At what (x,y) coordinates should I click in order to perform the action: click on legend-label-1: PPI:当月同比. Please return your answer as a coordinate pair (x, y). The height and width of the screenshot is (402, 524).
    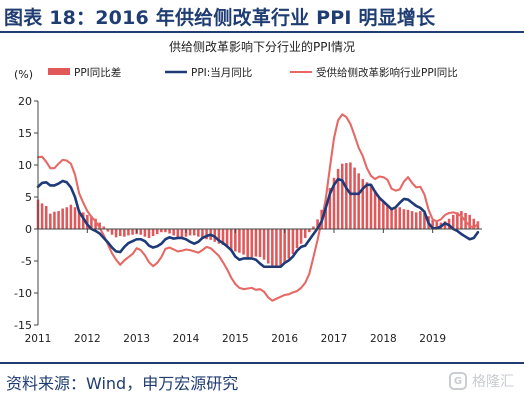
    Looking at the image, I should click on (221, 72).